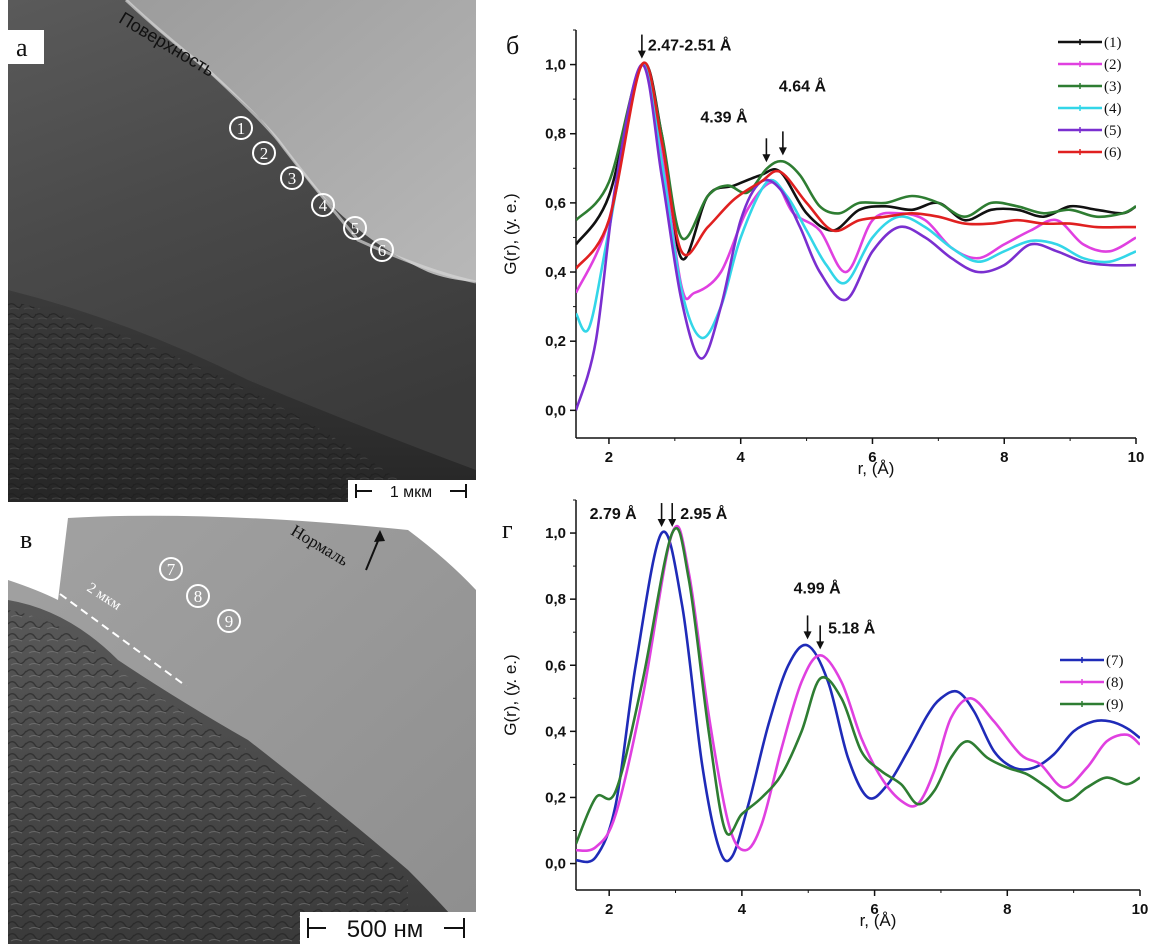 The width and height of the screenshot is (1156, 949). What do you see at coordinates (1113, 109) in the screenshot?
I see `legend-label: (4)` at bounding box center [1113, 109].